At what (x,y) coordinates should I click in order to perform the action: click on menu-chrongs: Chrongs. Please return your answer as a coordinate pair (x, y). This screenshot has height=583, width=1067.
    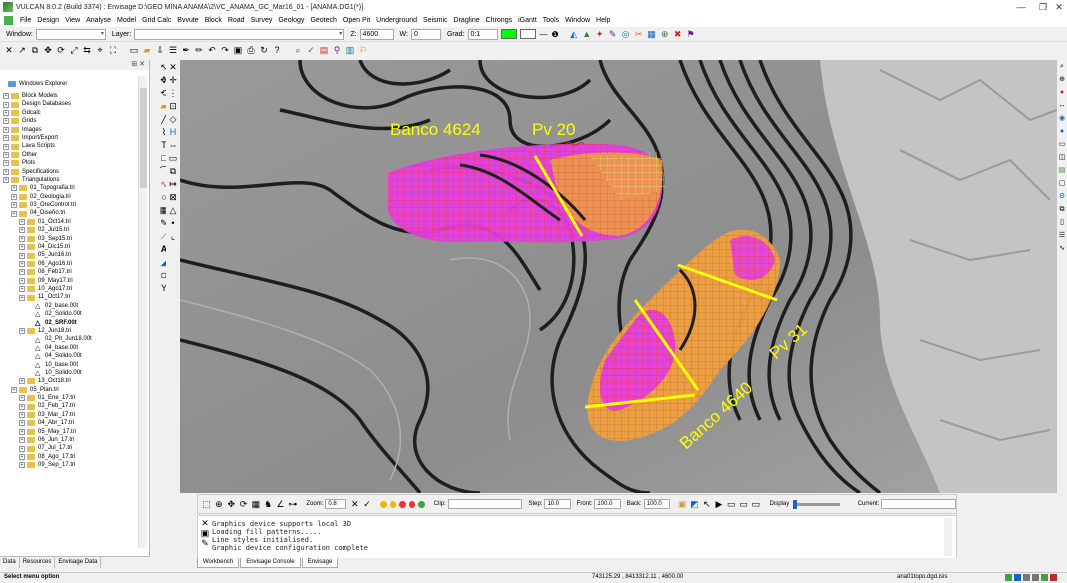
    Looking at the image, I should click on (499, 20).